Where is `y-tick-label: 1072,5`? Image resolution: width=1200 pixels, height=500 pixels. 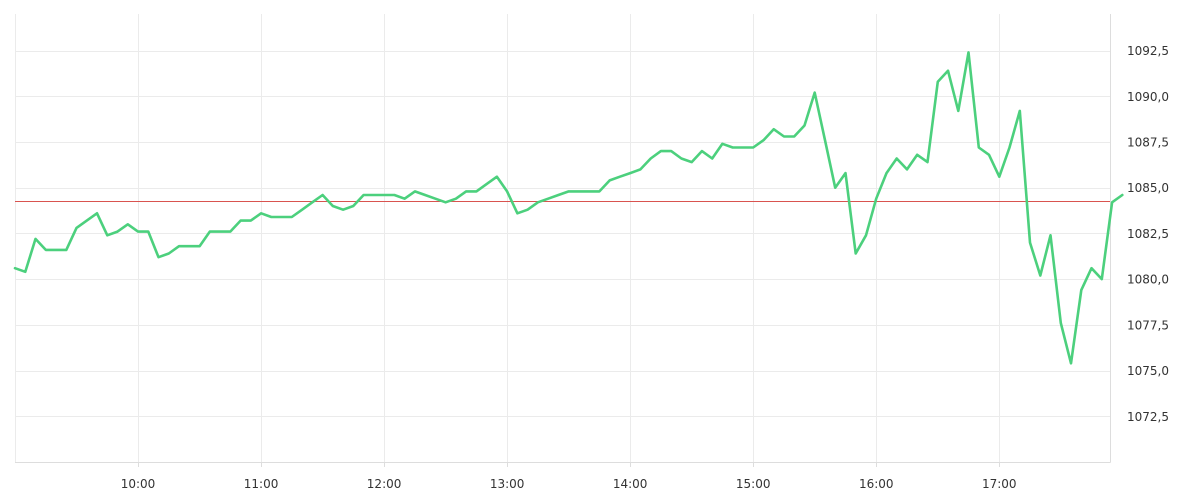 y-tick-label: 1072,5 is located at coordinates (1148, 417).